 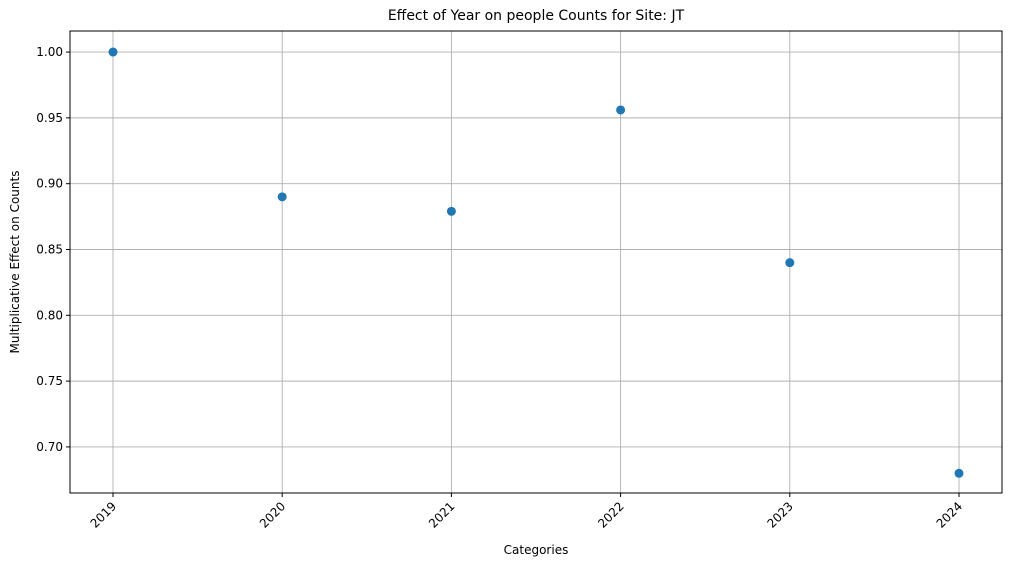 What do you see at coordinates (49, 118) in the screenshot?
I see `y-tick-label: 0.95` at bounding box center [49, 118].